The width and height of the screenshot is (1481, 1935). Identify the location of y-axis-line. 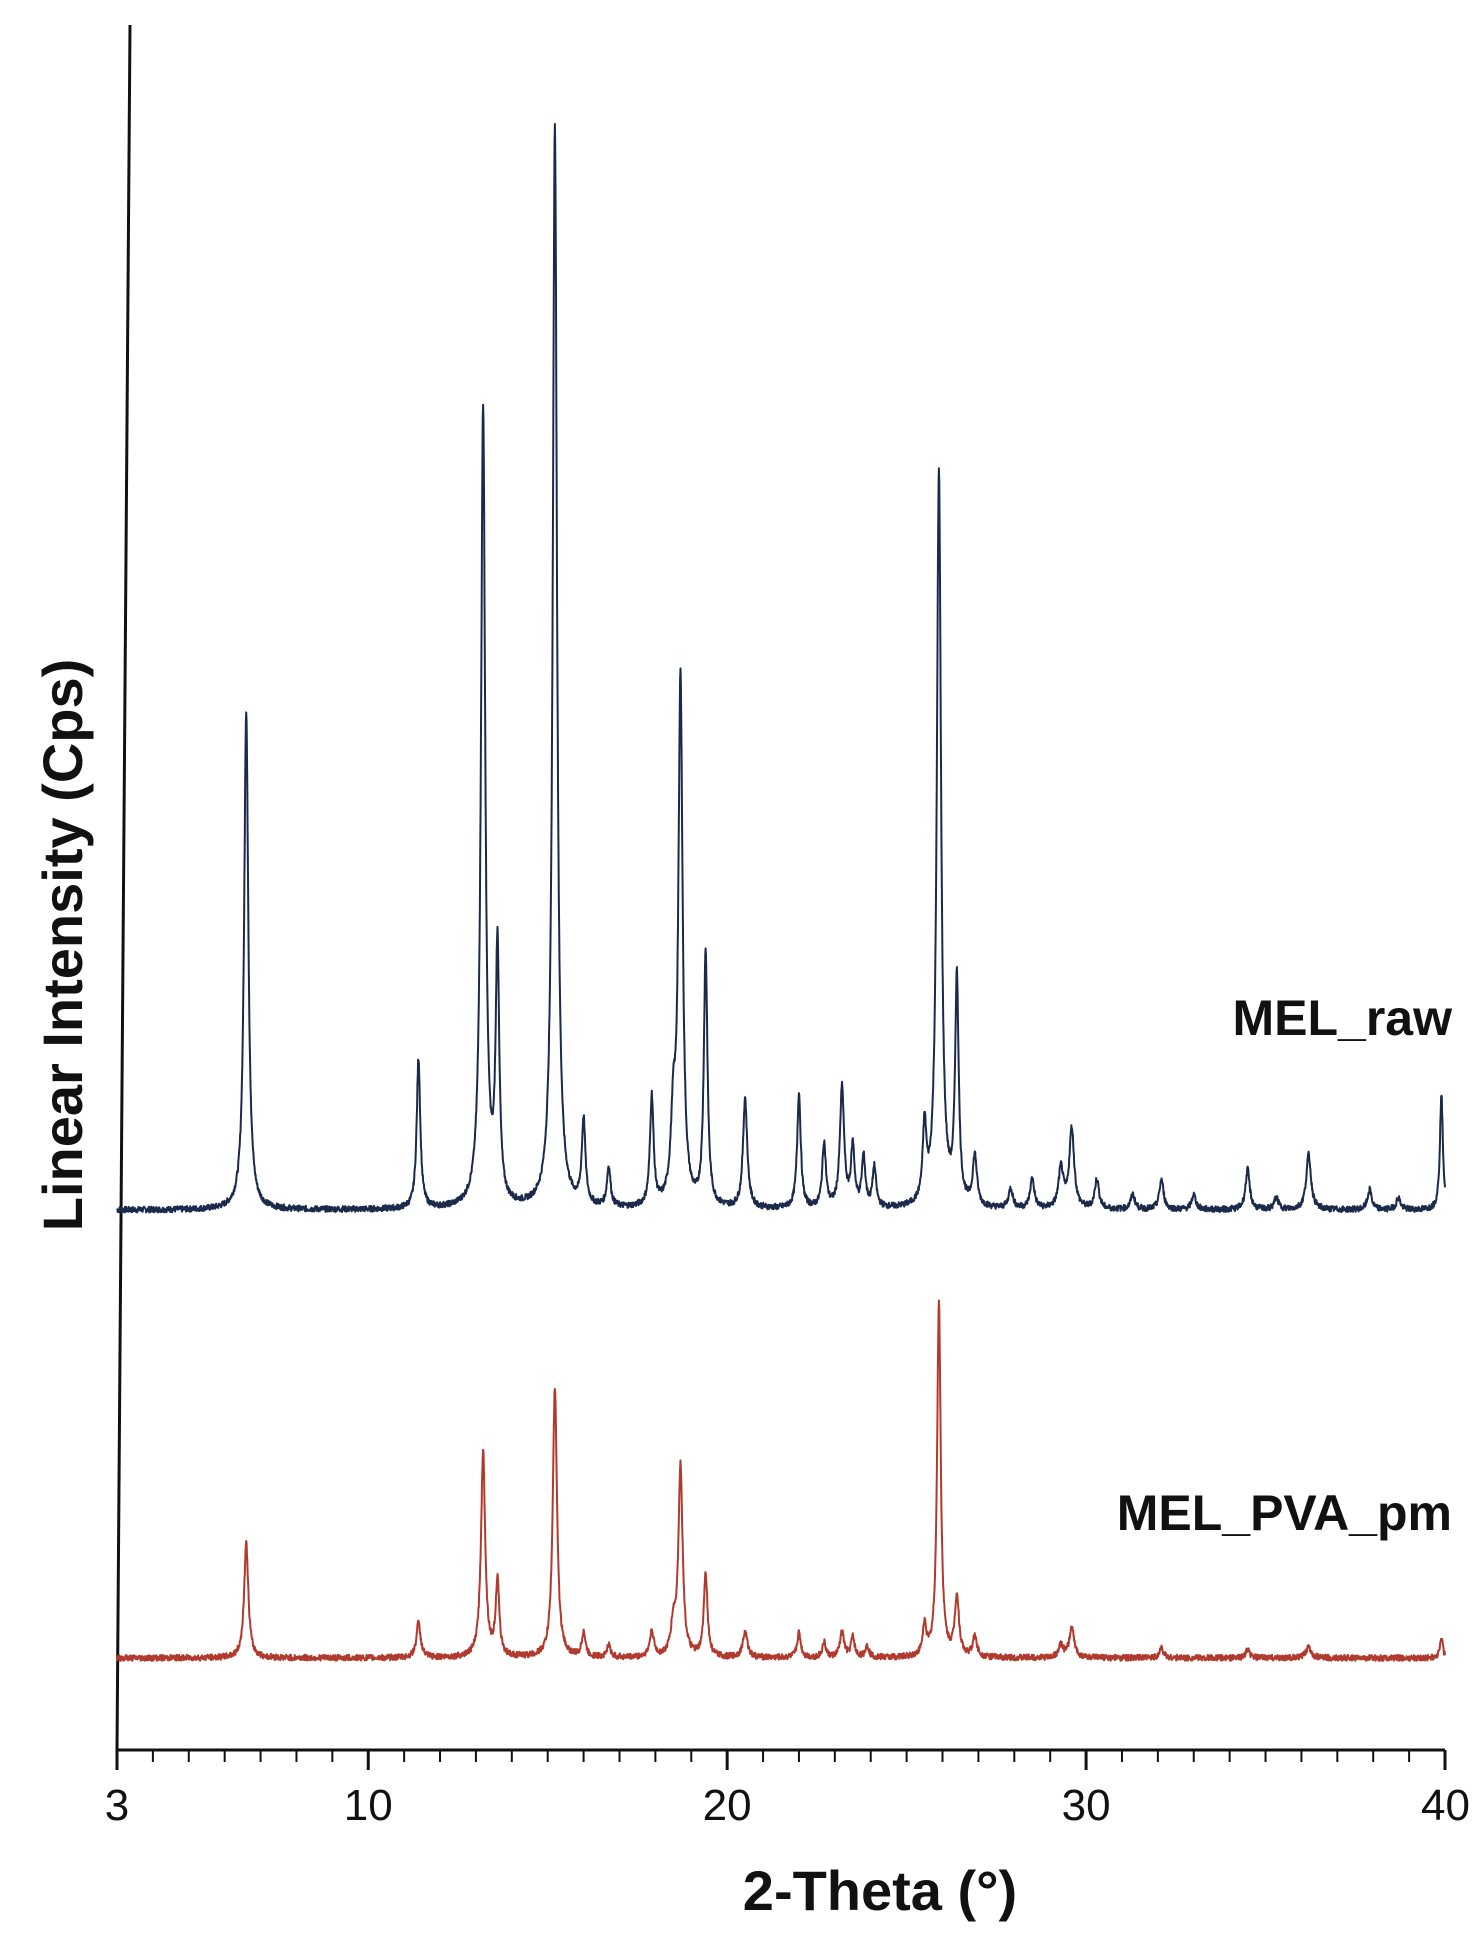
(123, 887).